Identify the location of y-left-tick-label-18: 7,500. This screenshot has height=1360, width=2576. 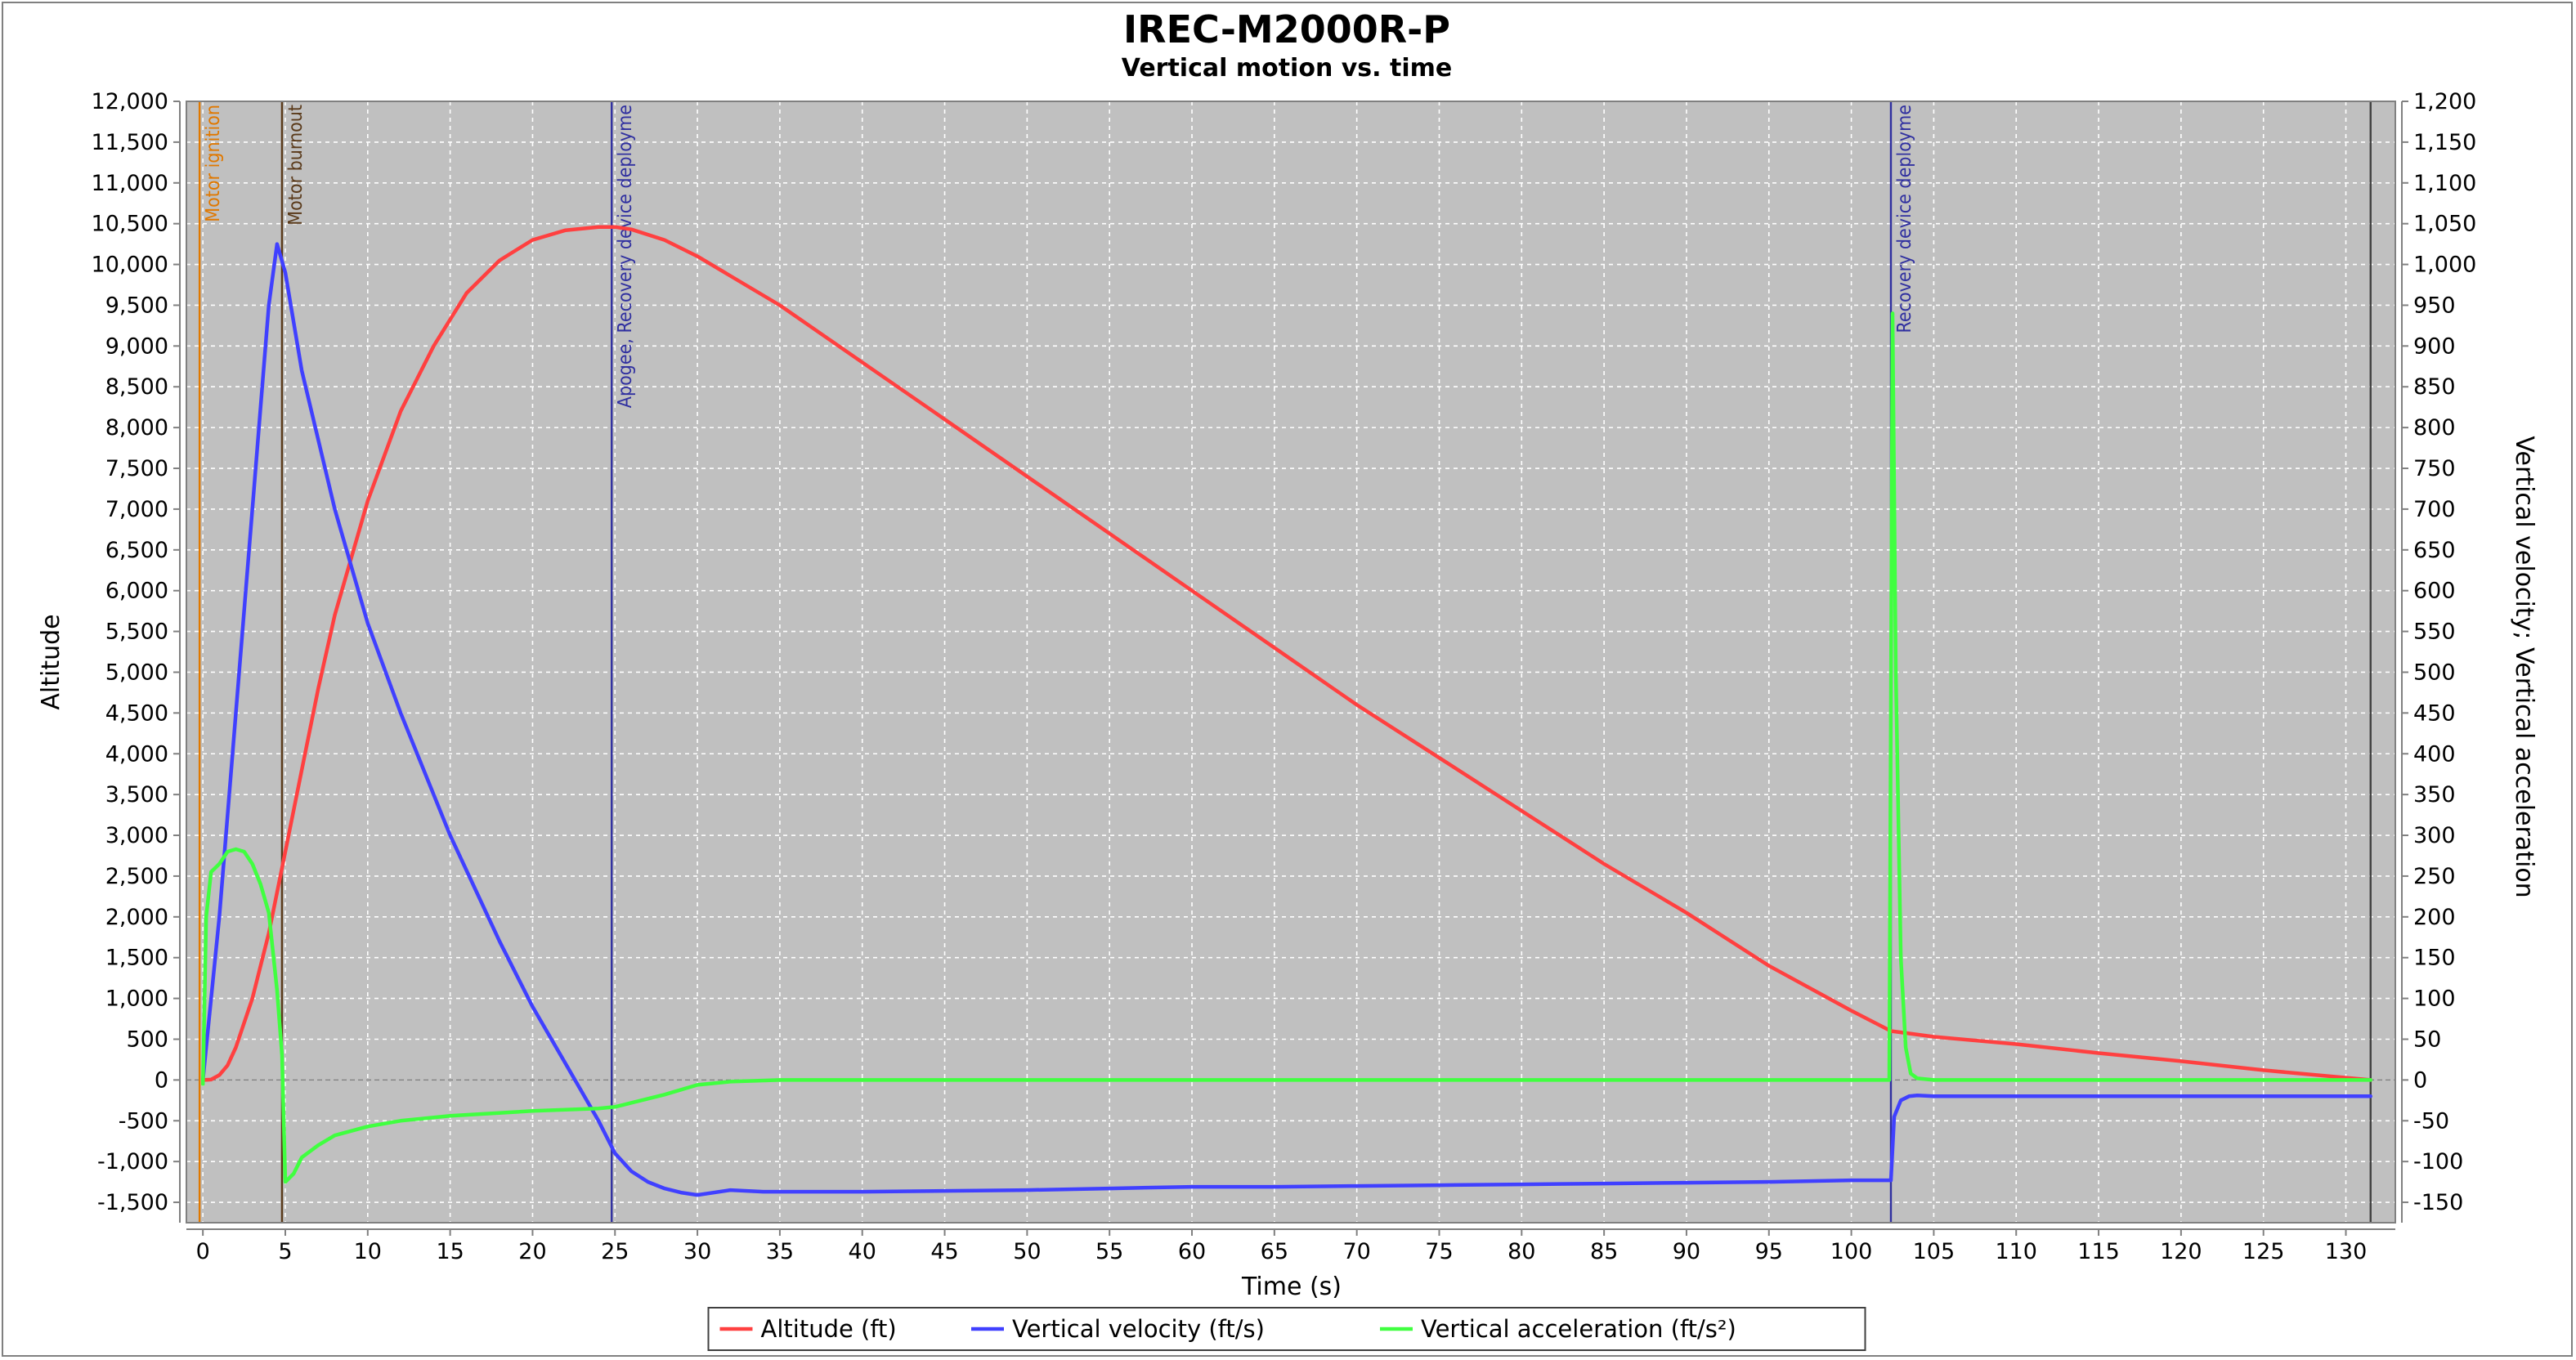
(136, 468).